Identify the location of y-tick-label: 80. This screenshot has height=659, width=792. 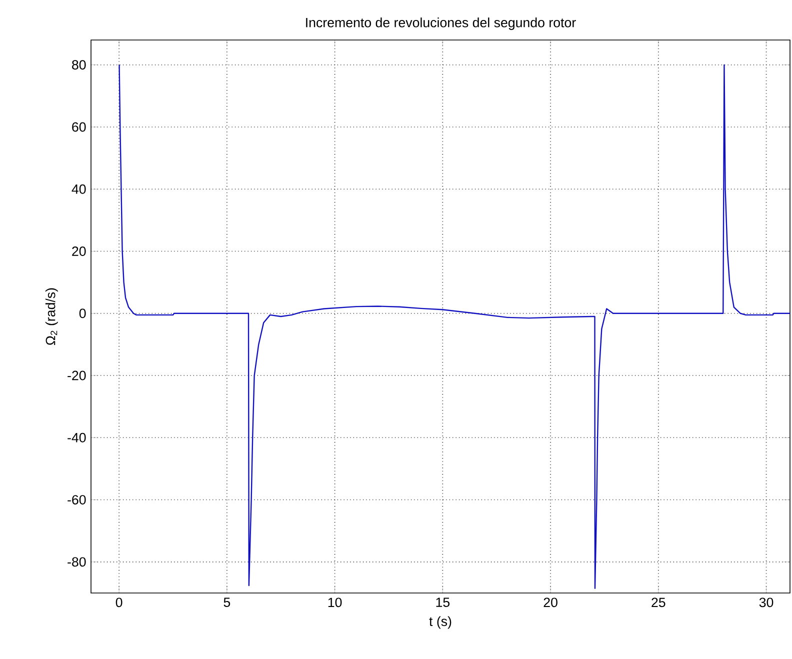
(79, 65).